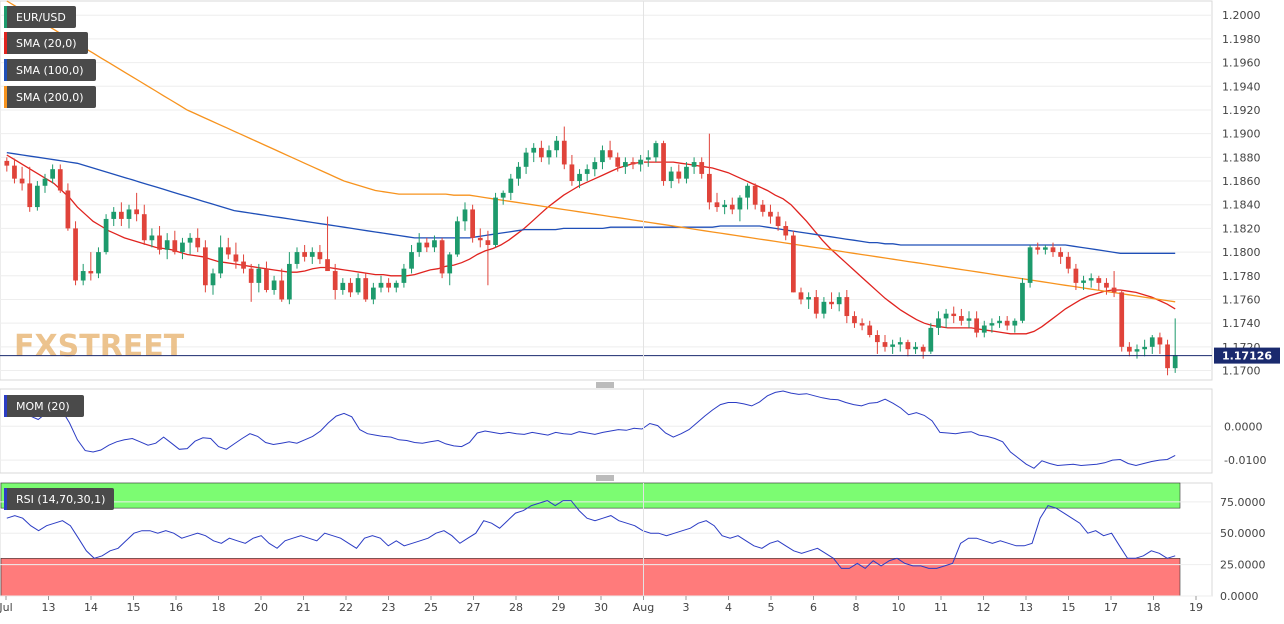 This screenshot has width=1284, height=624. Describe the element at coordinates (1239, 596) in the screenshot. I see `rsi-tick-label: 0.0000` at that location.